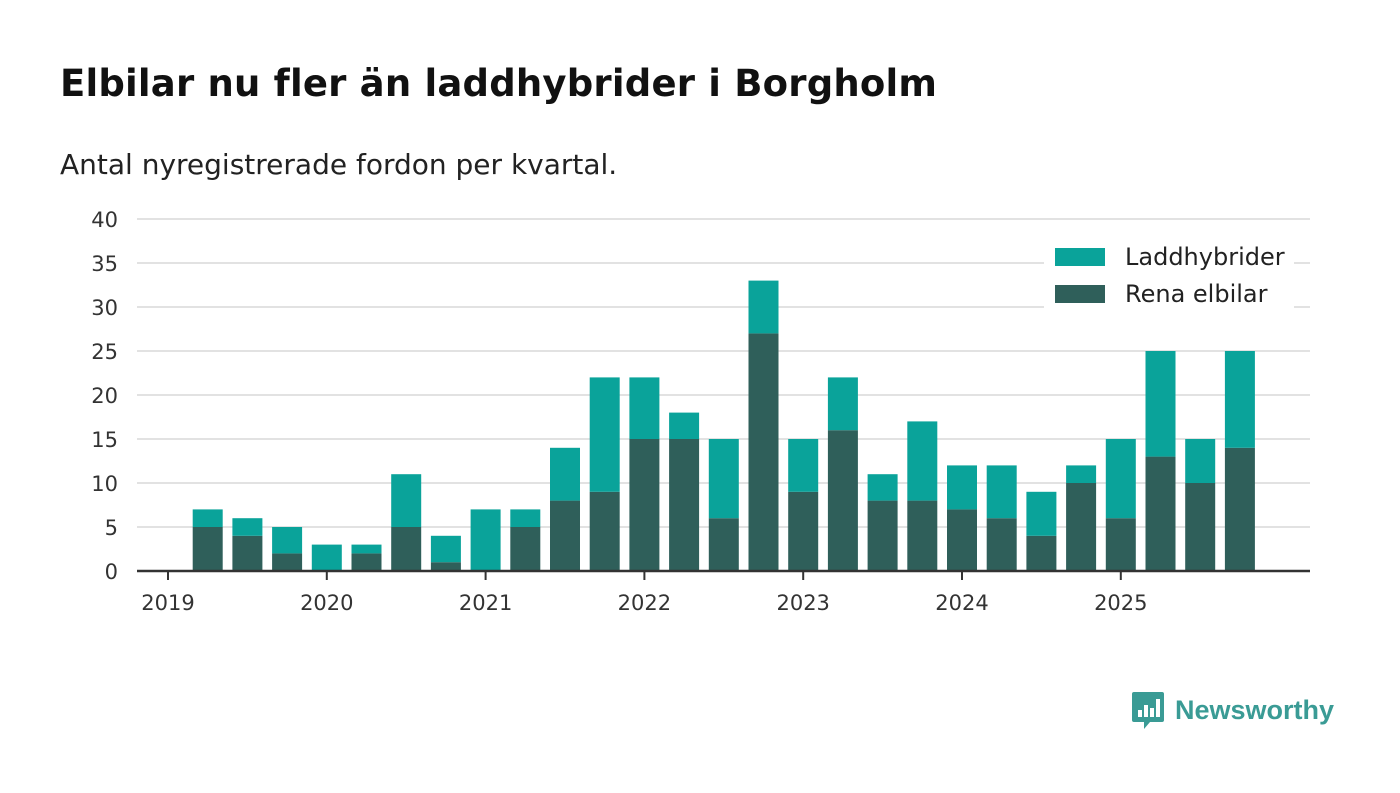 The width and height of the screenshot is (1400, 793). Describe the element at coordinates (842, 404) in the screenshot. I see `bar-laddhybrider-2023-Q2` at that location.